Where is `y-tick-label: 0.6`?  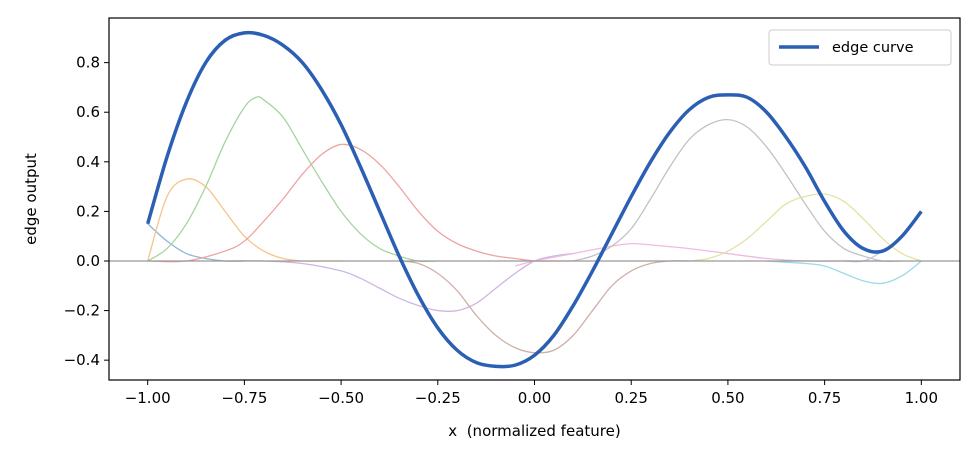
y-tick-label: 0.6 is located at coordinates (88, 112).